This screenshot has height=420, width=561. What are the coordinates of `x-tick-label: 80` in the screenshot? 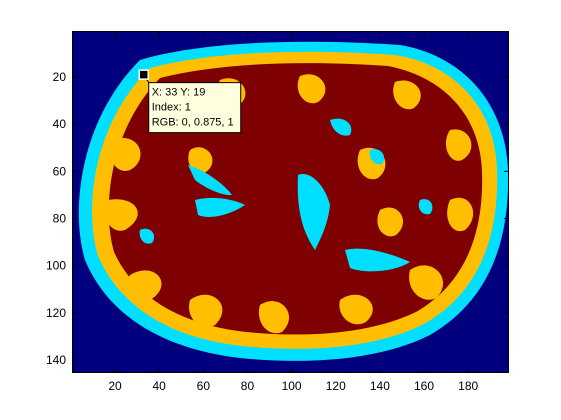 It's located at (248, 386).